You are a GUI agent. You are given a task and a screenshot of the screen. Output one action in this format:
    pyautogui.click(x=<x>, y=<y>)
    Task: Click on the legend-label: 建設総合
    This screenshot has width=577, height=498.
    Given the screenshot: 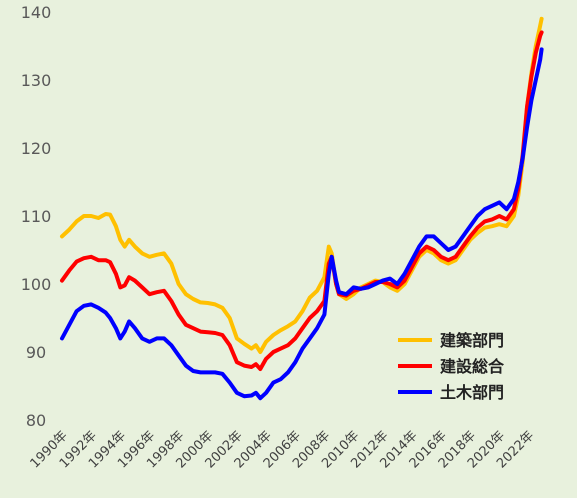 What is the action you would take?
    pyautogui.click(x=472, y=366)
    